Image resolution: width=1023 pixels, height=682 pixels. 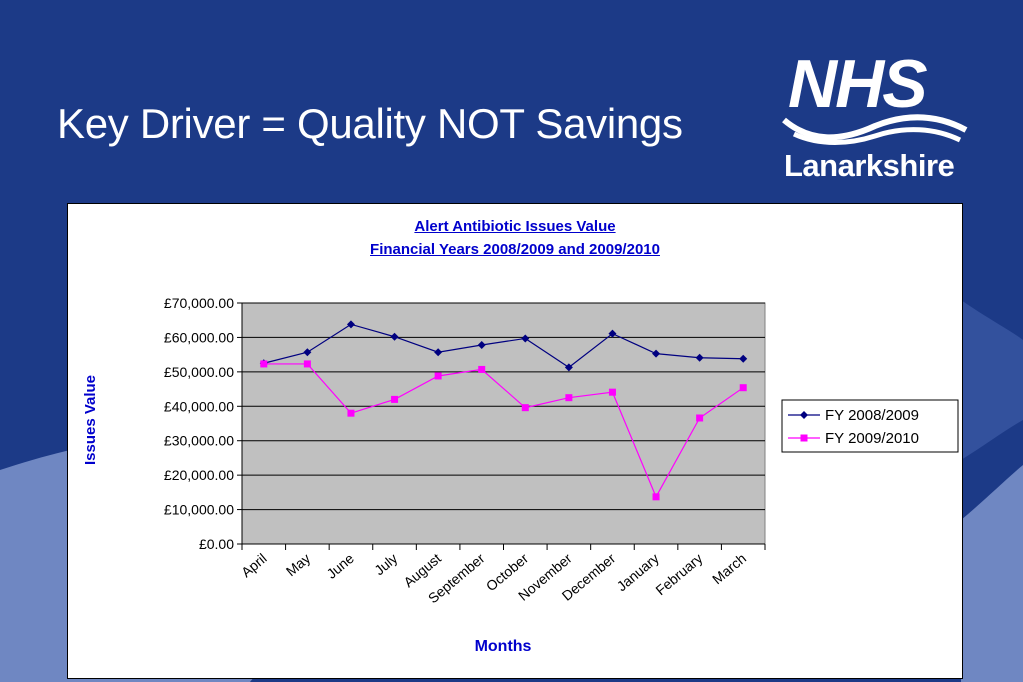 What do you see at coordinates (875, 129) in the screenshot?
I see `wave-icon` at bounding box center [875, 129].